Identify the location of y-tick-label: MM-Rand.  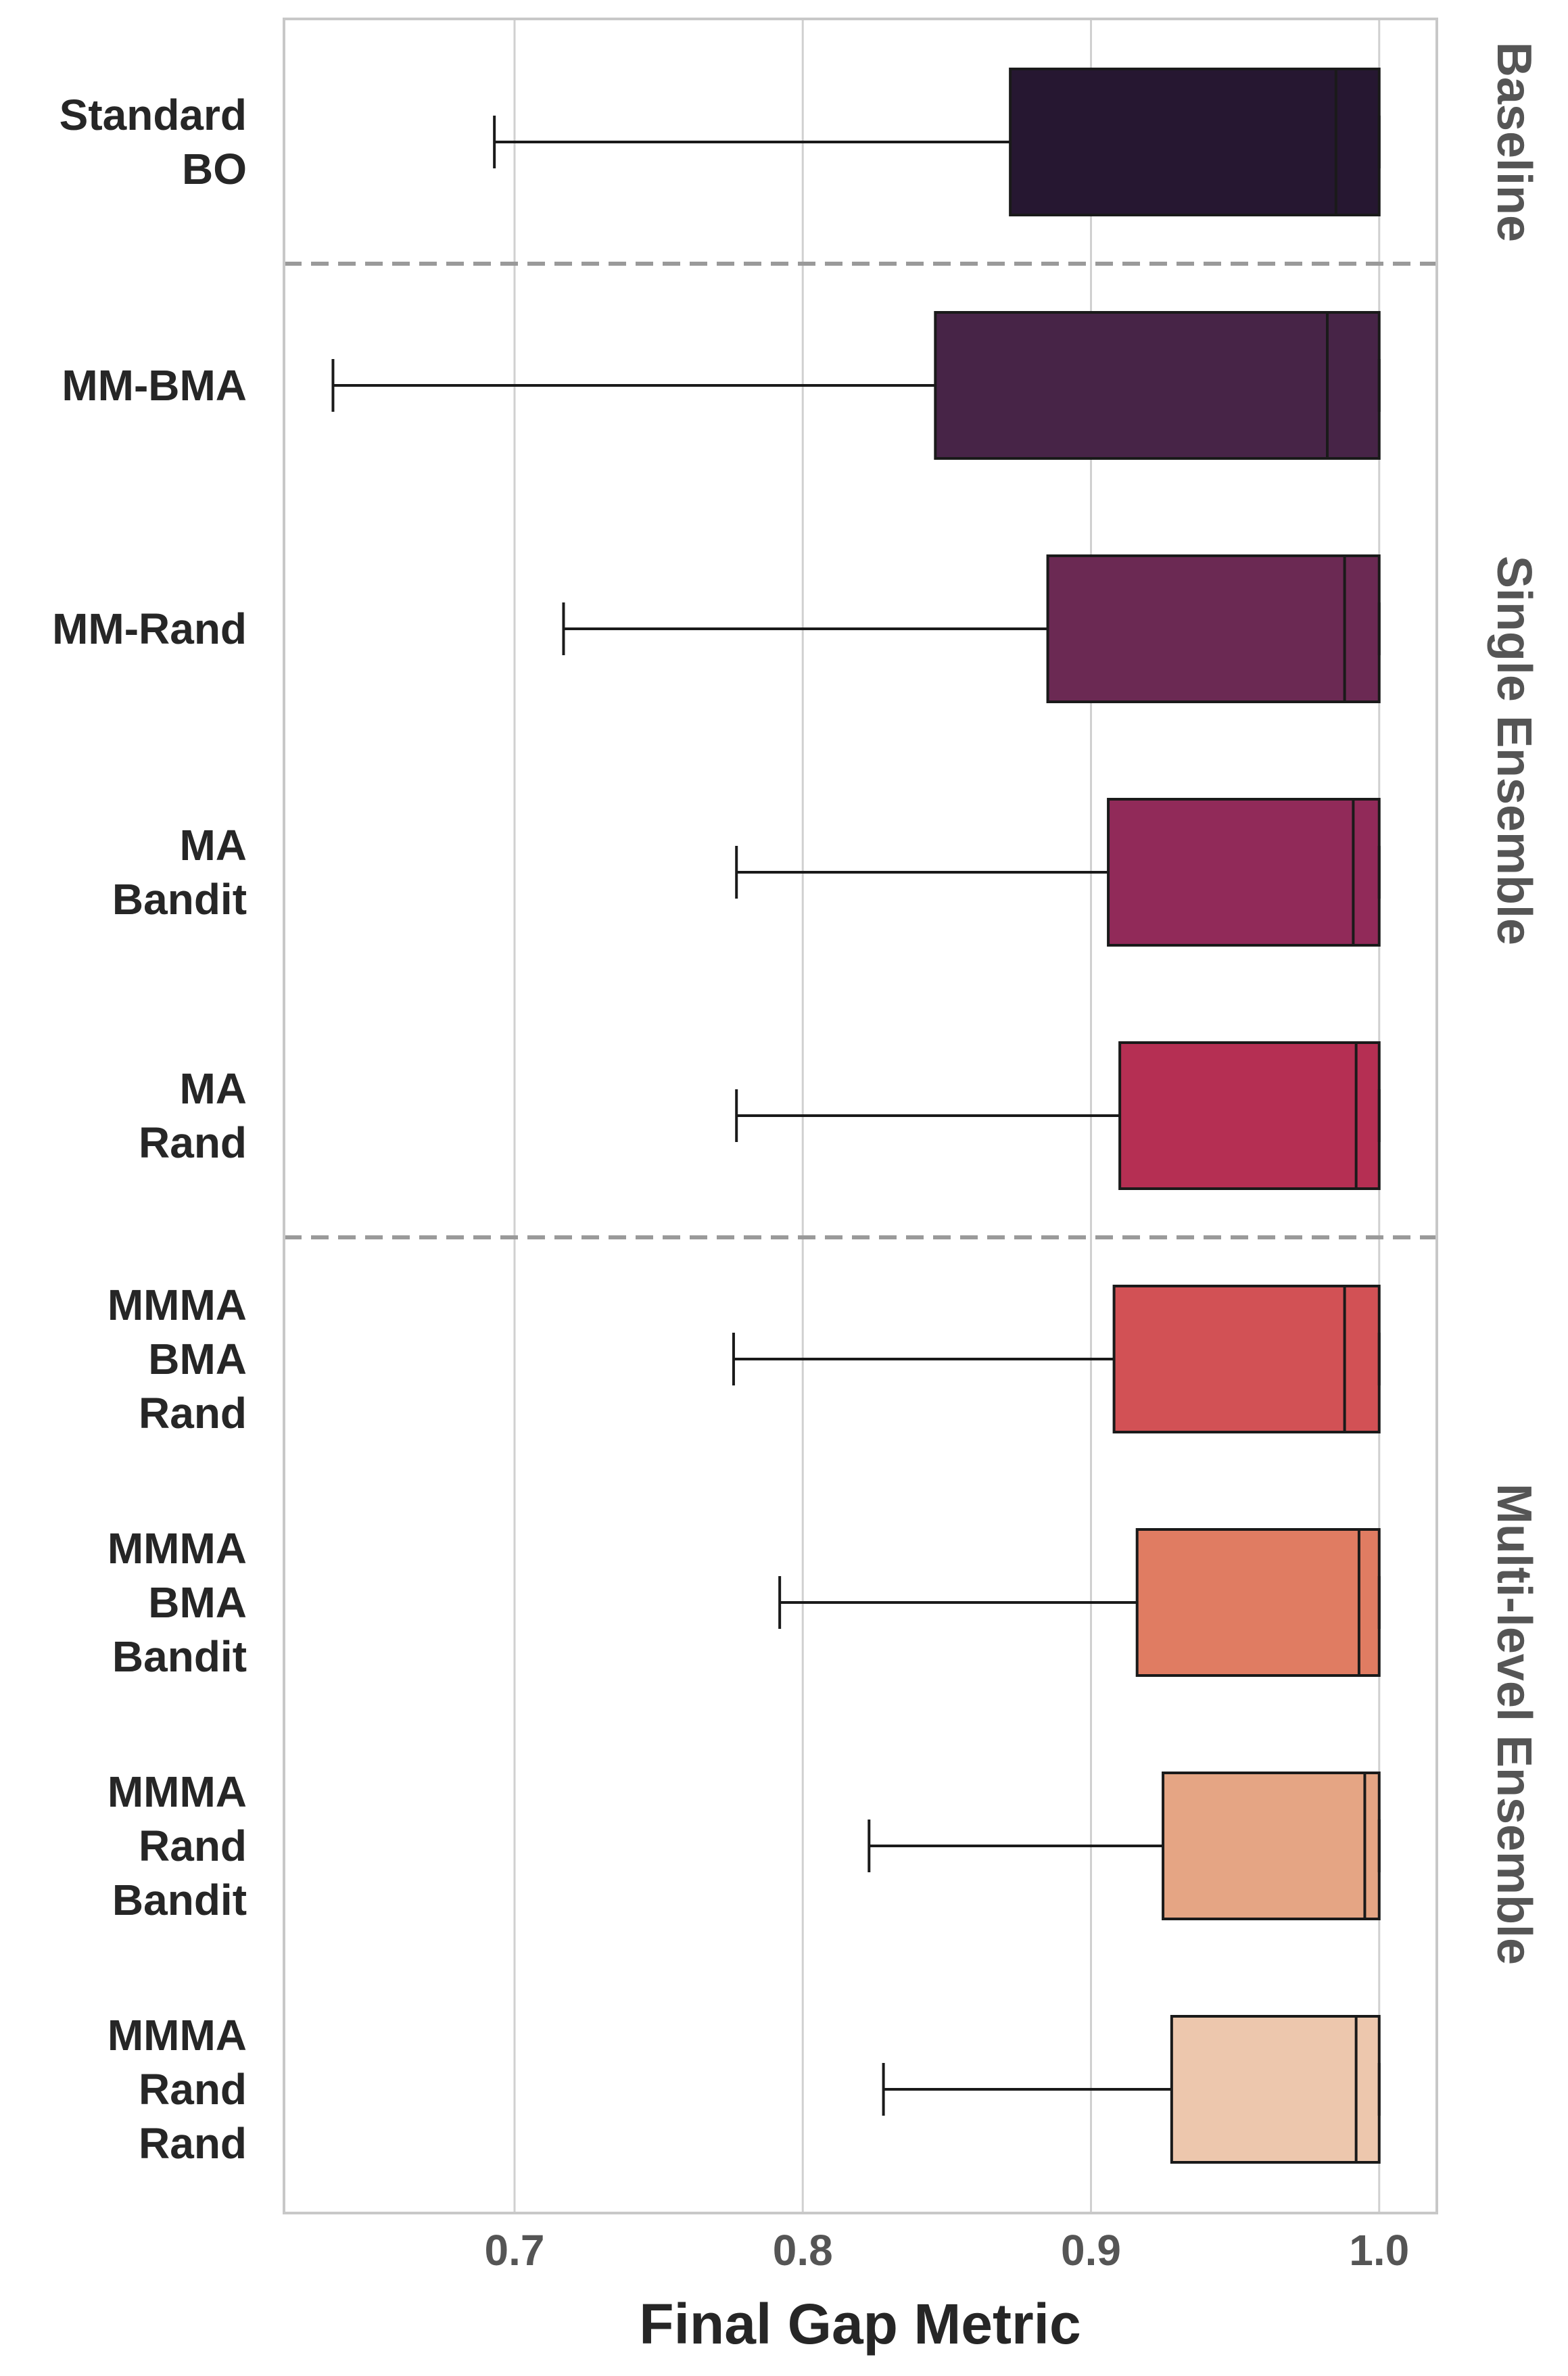
(149, 628).